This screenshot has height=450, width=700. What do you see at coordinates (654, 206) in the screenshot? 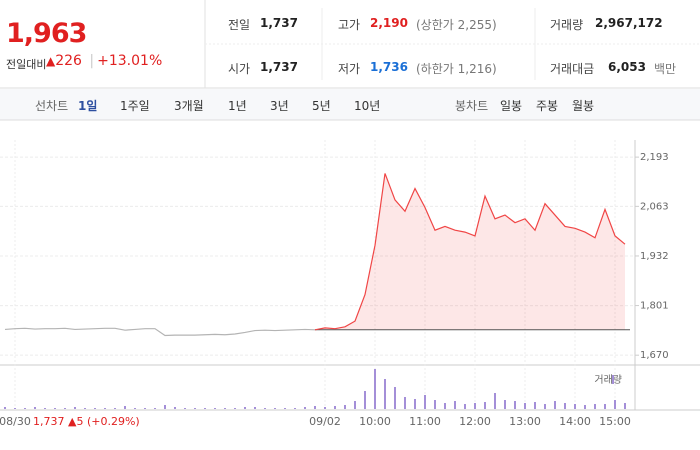
I see `y-tick-label: 2,063` at bounding box center [654, 206].